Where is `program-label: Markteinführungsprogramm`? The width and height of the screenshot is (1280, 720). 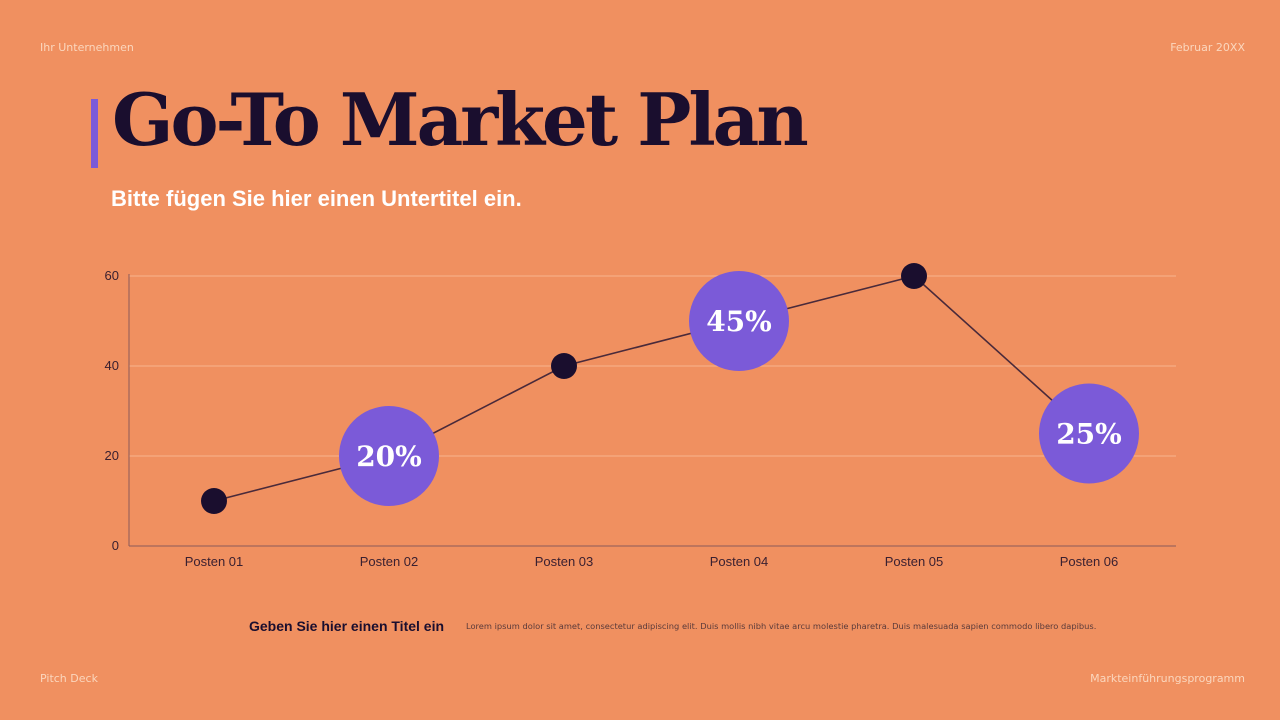
program-label: Markteinführungsprogramm is located at coordinates (1167, 678).